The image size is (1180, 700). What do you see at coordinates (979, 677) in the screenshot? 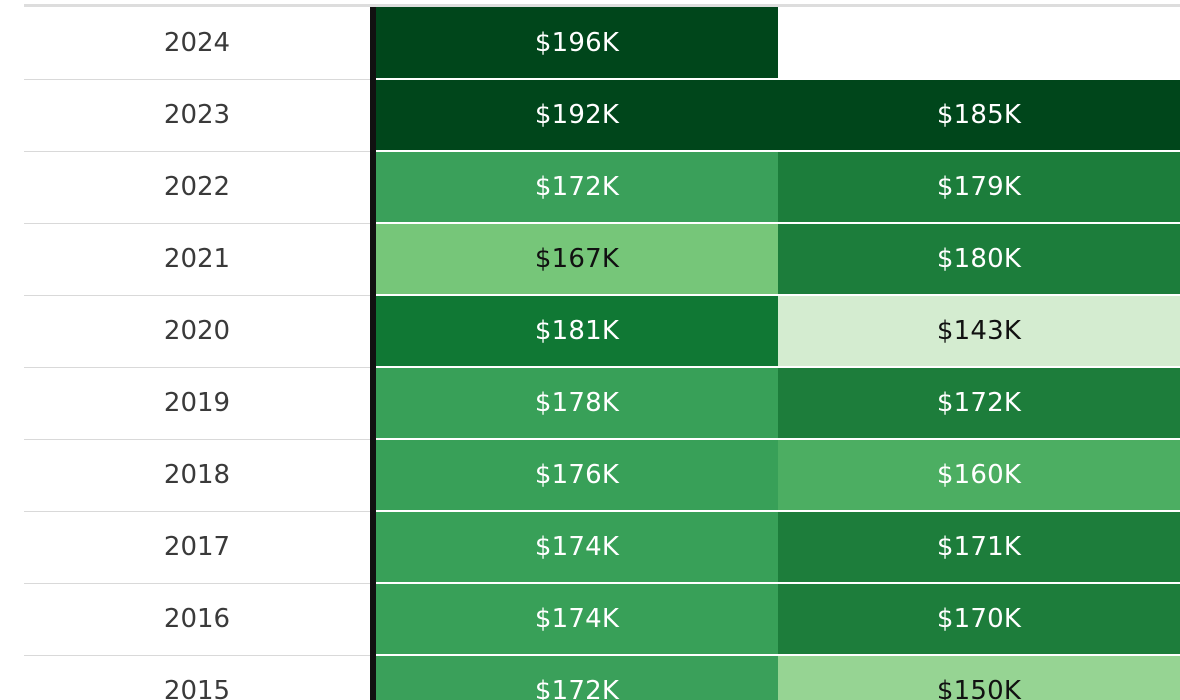
I see `heatmap-cell: $150K` at bounding box center [979, 677].